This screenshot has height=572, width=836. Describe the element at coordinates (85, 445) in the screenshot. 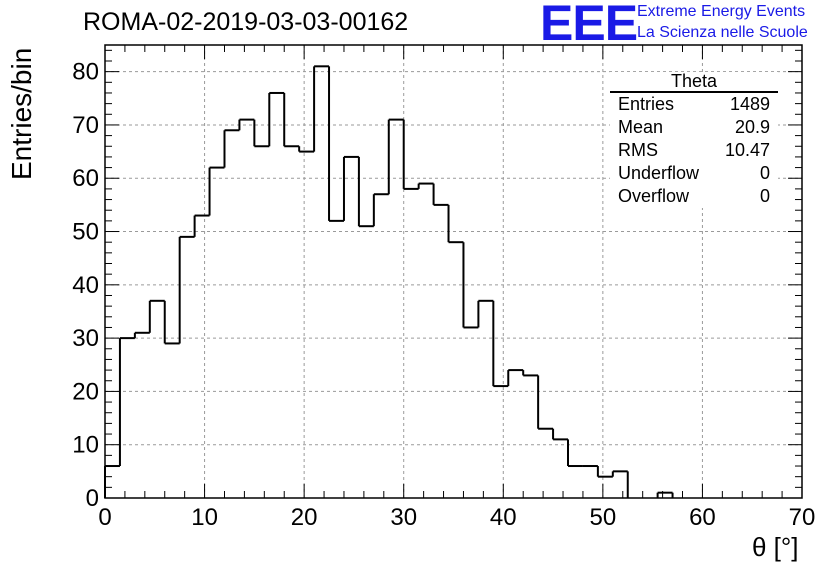

I see `y-tick-label: 10` at that location.